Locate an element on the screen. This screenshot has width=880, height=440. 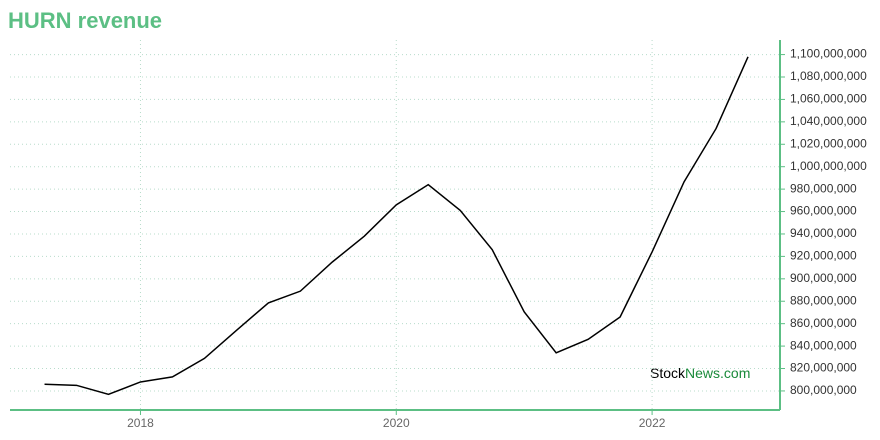
y-tick-label: 940,000,000 is located at coordinates (823, 233).